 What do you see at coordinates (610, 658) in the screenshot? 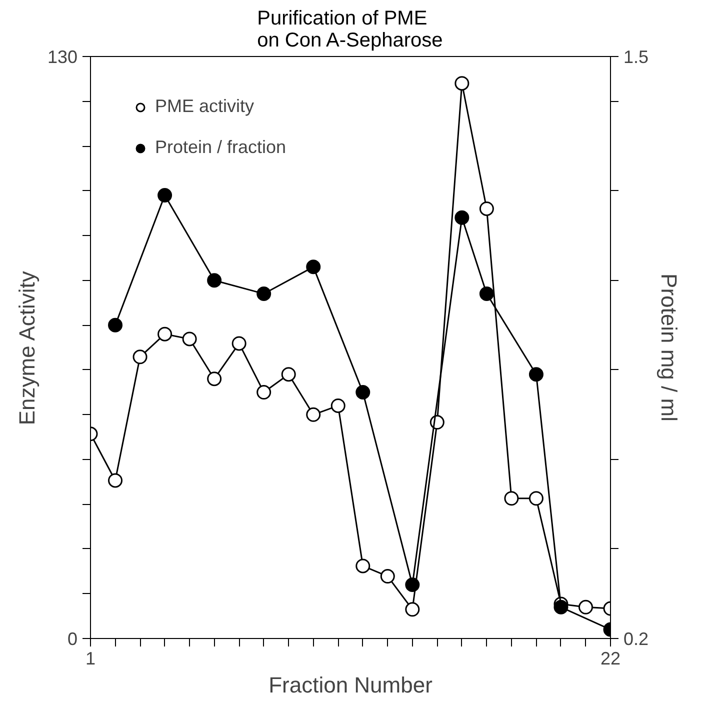
I see `x-tick-label: 22` at bounding box center [610, 658].